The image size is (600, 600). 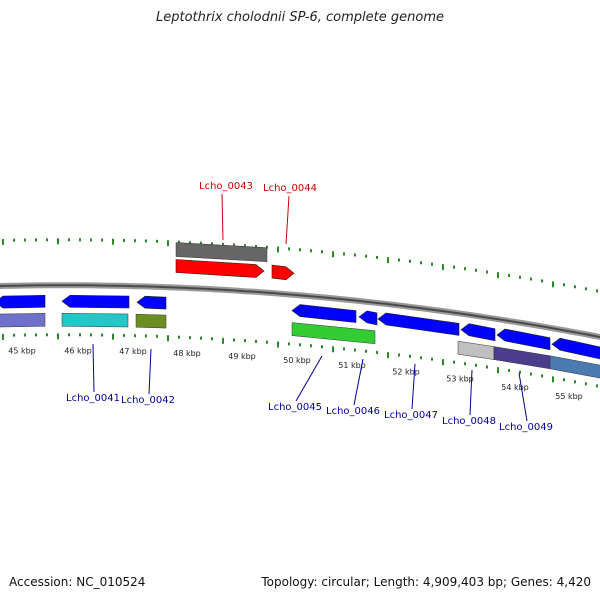 I want to click on kbp-label: 47 kbp, so click(x=133, y=351).